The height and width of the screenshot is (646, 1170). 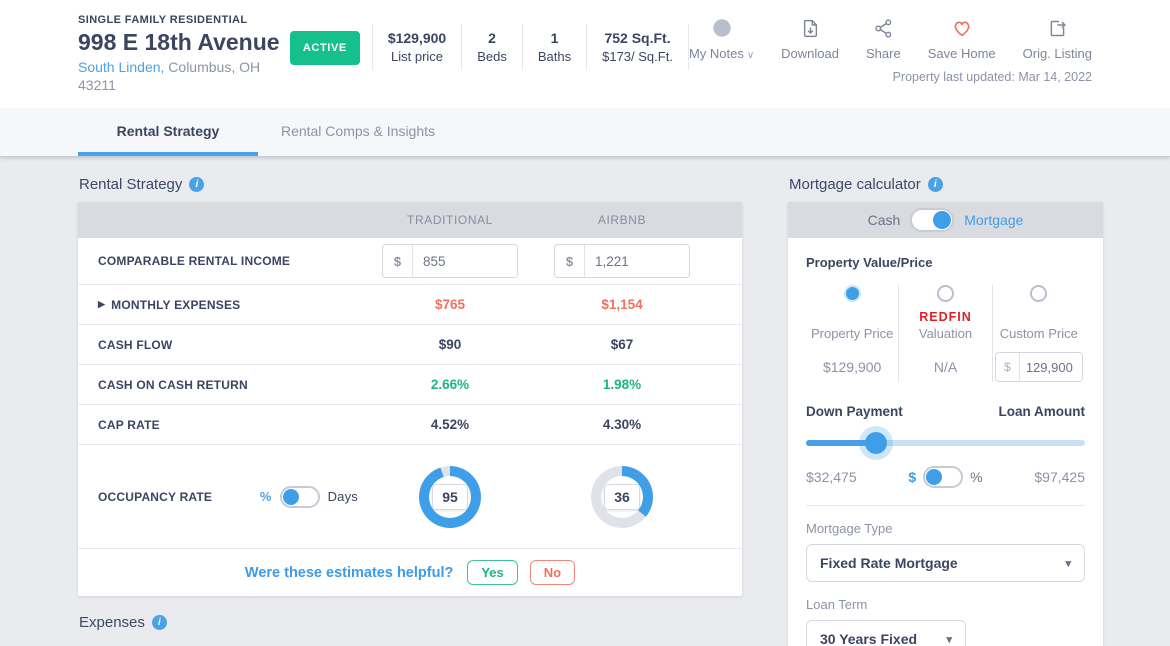 I want to click on mortgage-type-label: Mortgage Type, so click(x=849, y=528).